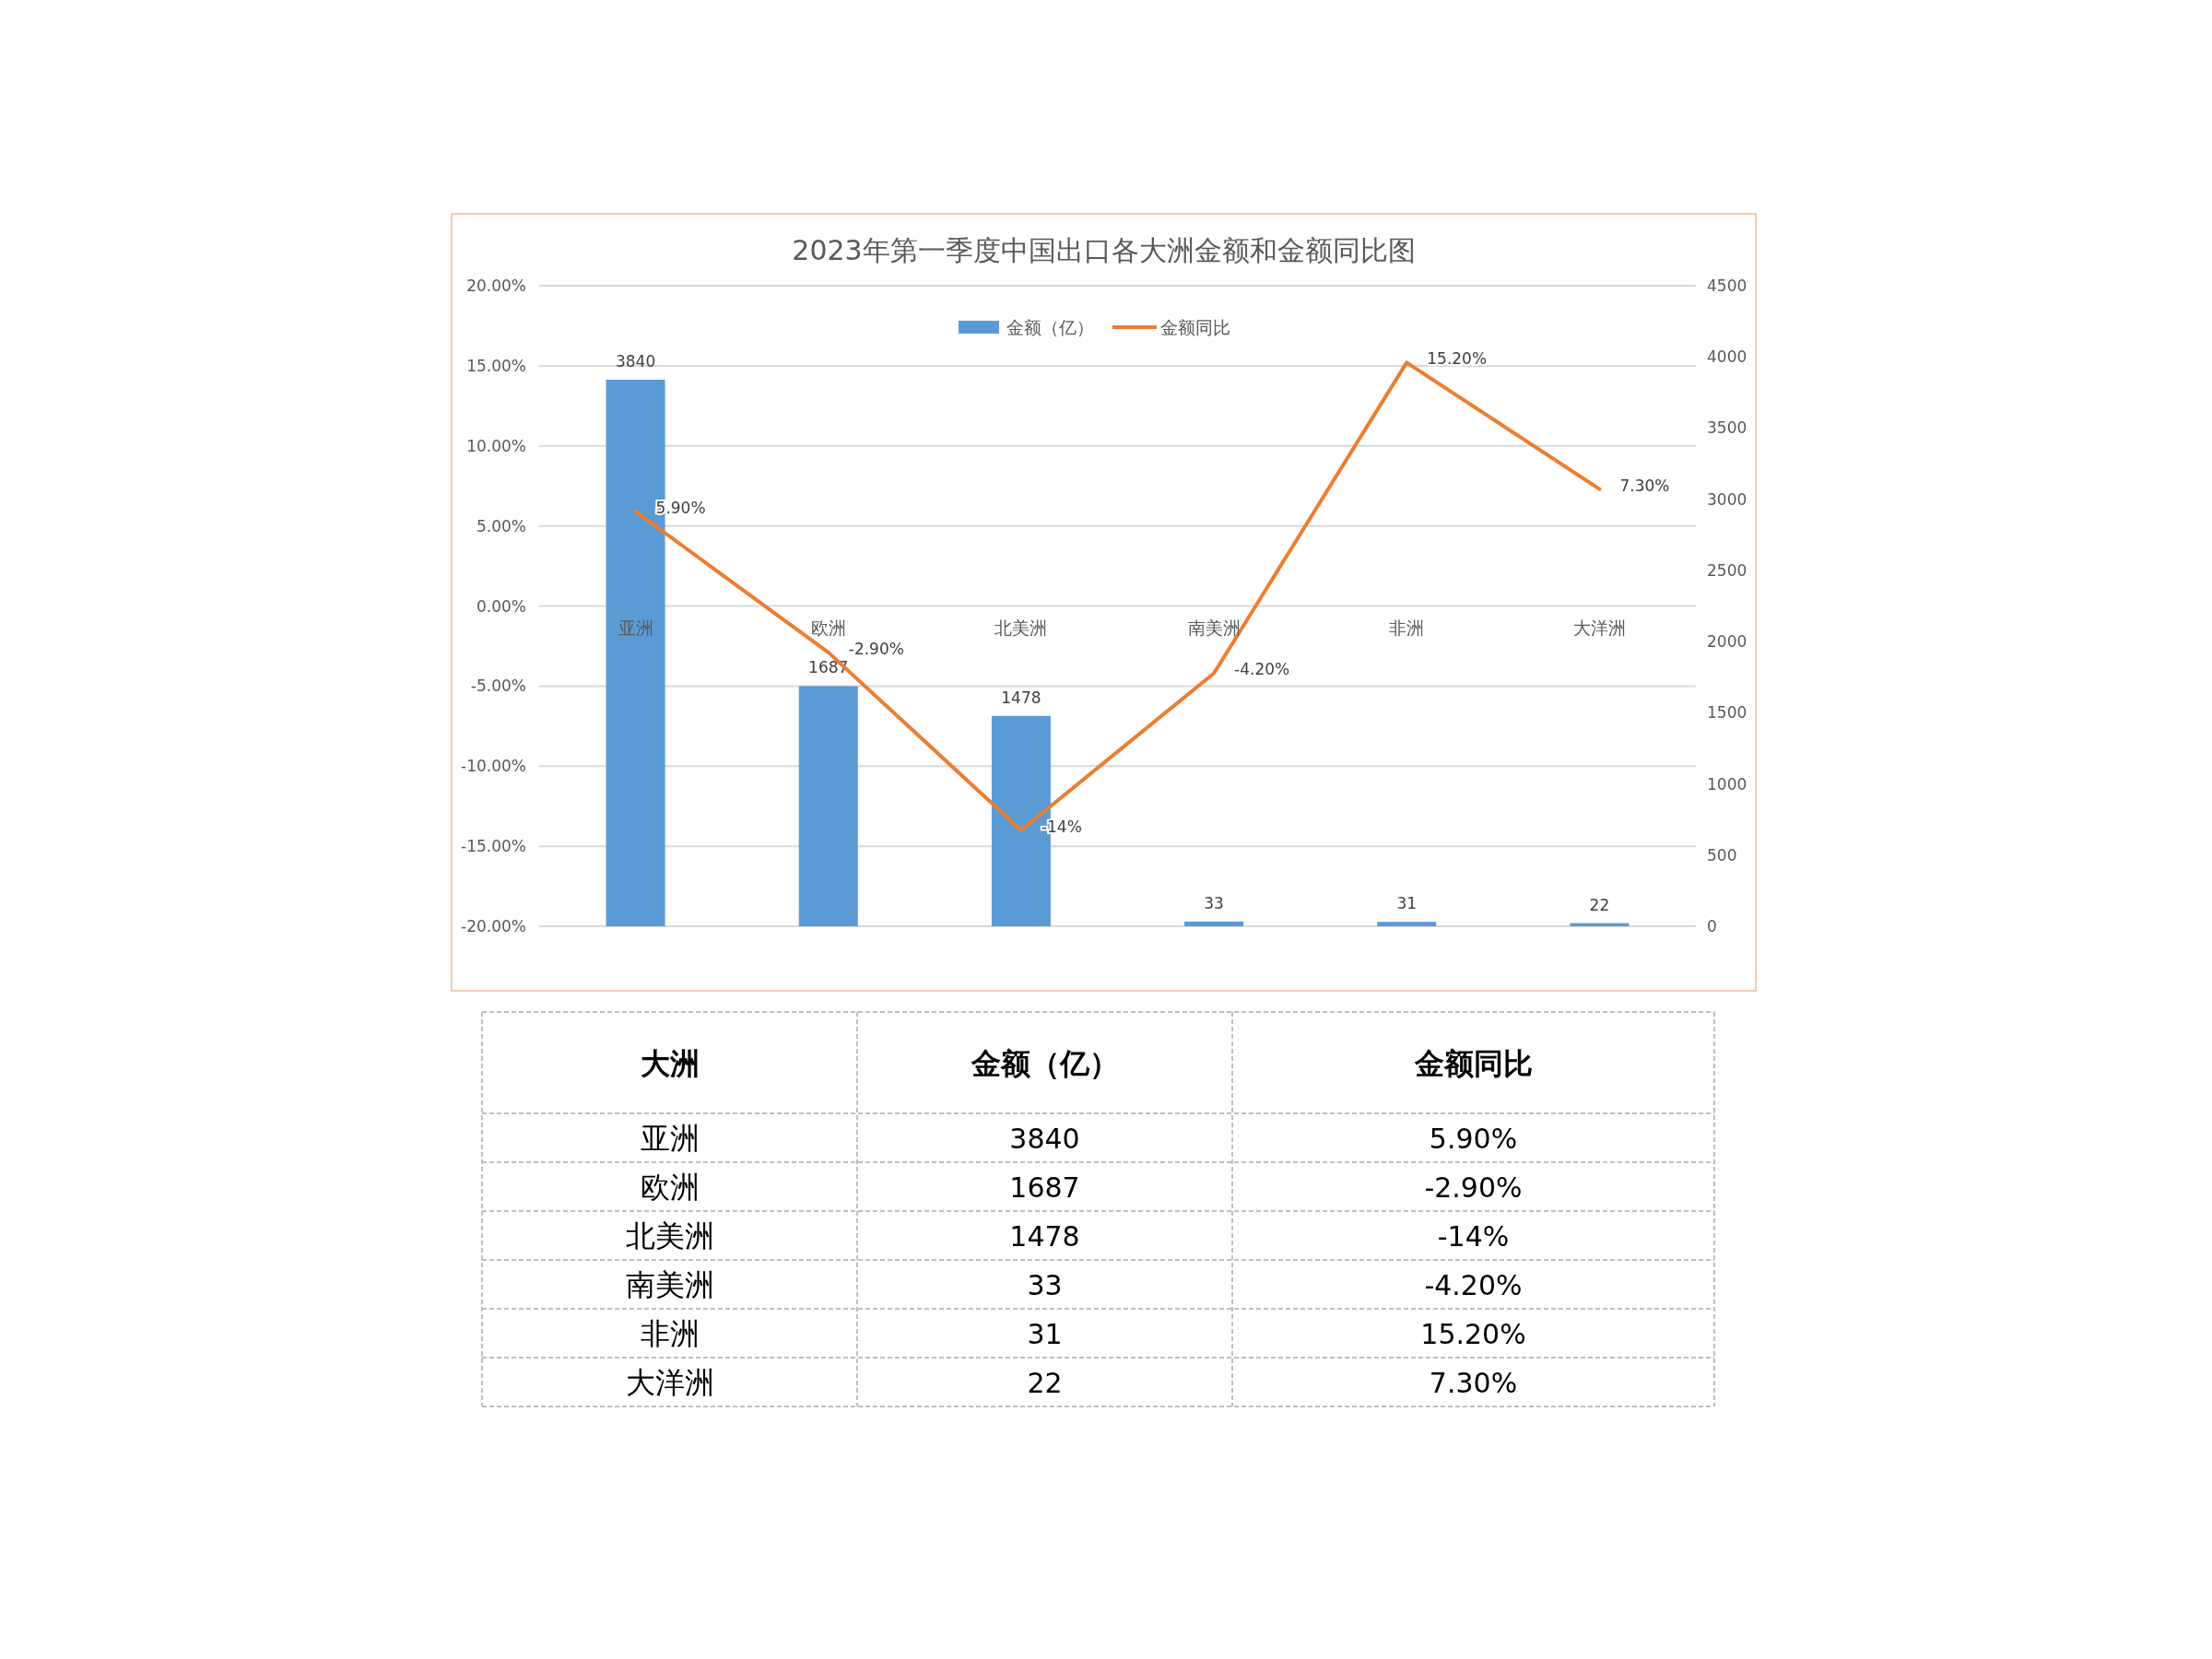 The height and width of the screenshot is (1659, 2212). I want to click on y-tick-label: 10.00%, so click(496, 445).